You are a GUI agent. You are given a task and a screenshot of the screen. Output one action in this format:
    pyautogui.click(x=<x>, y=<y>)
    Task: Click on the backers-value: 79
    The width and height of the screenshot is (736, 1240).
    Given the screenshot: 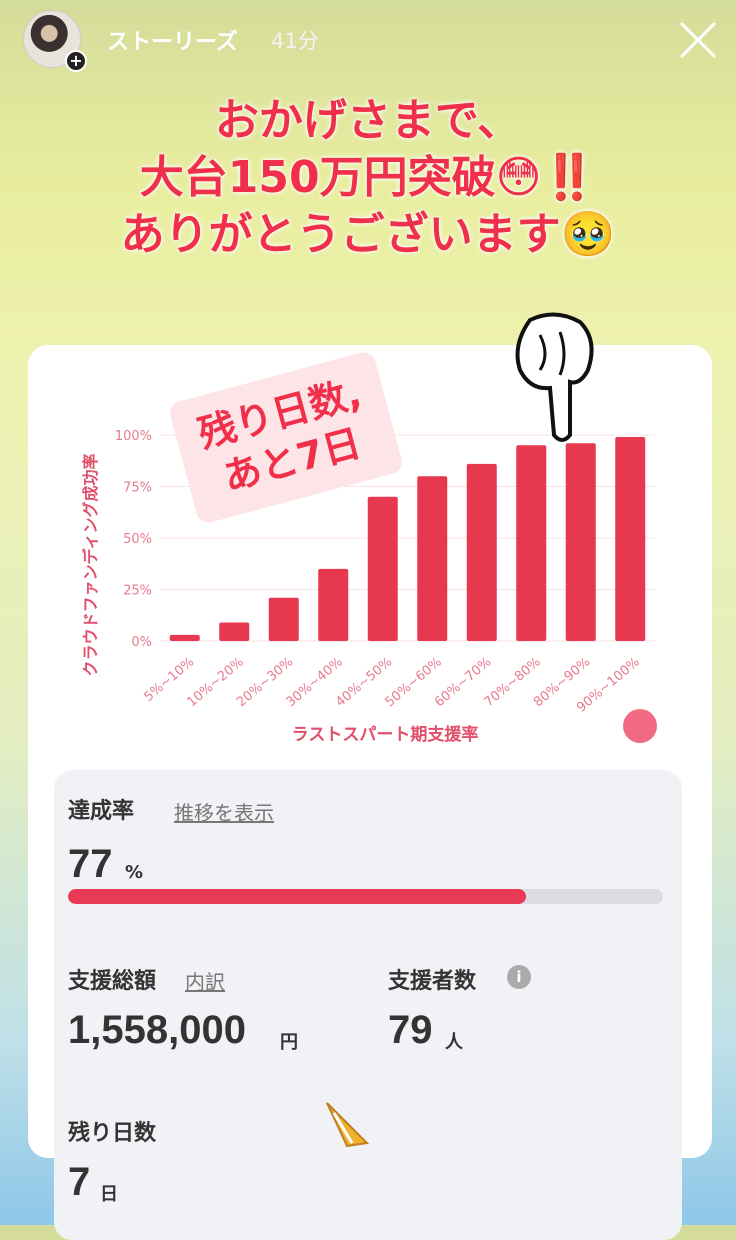 What is the action you would take?
    pyautogui.click(x=410, y=1030)
    